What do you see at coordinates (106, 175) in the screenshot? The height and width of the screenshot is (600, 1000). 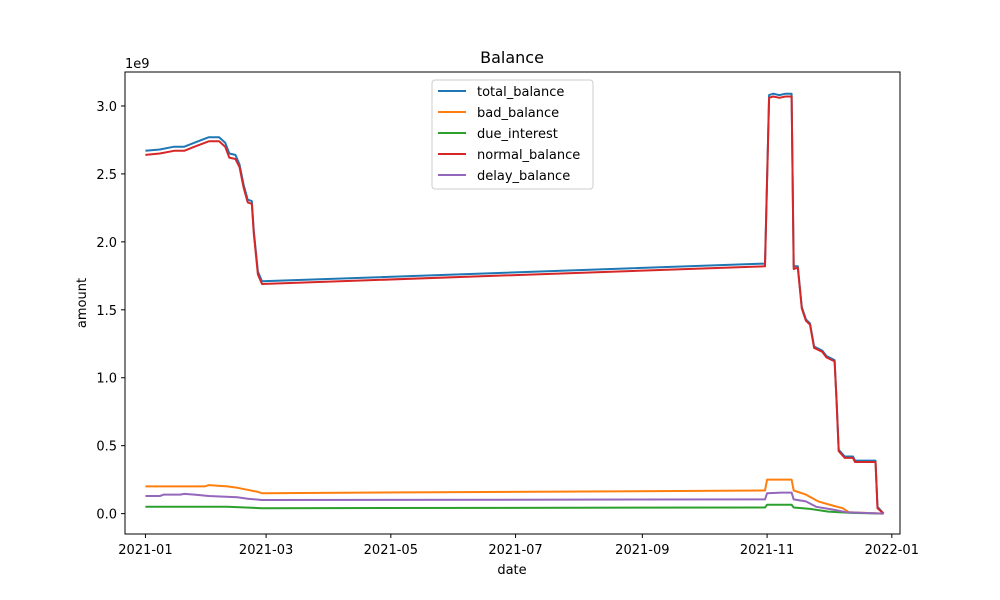 I see `y-tick-label: 2.5` at bounding box center [106, 175].